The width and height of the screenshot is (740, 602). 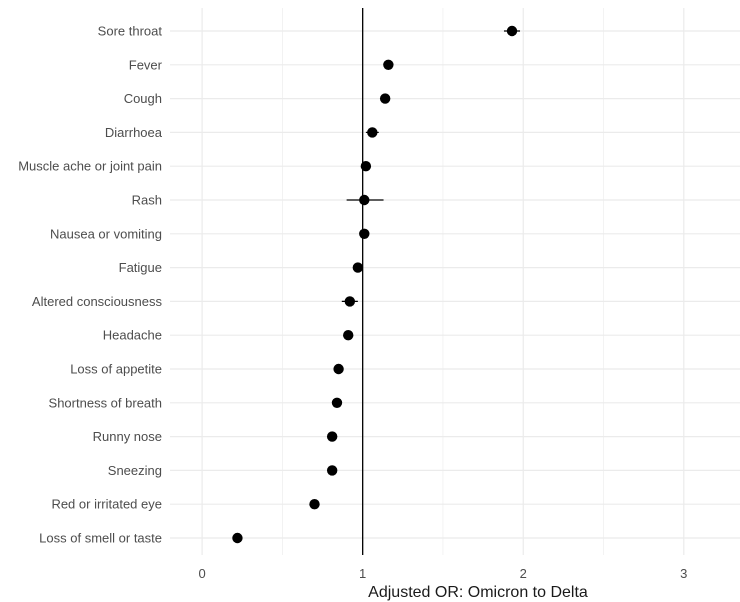 I want to click on y-tick-label: Diarrhoea, so click(x=134, y=132).